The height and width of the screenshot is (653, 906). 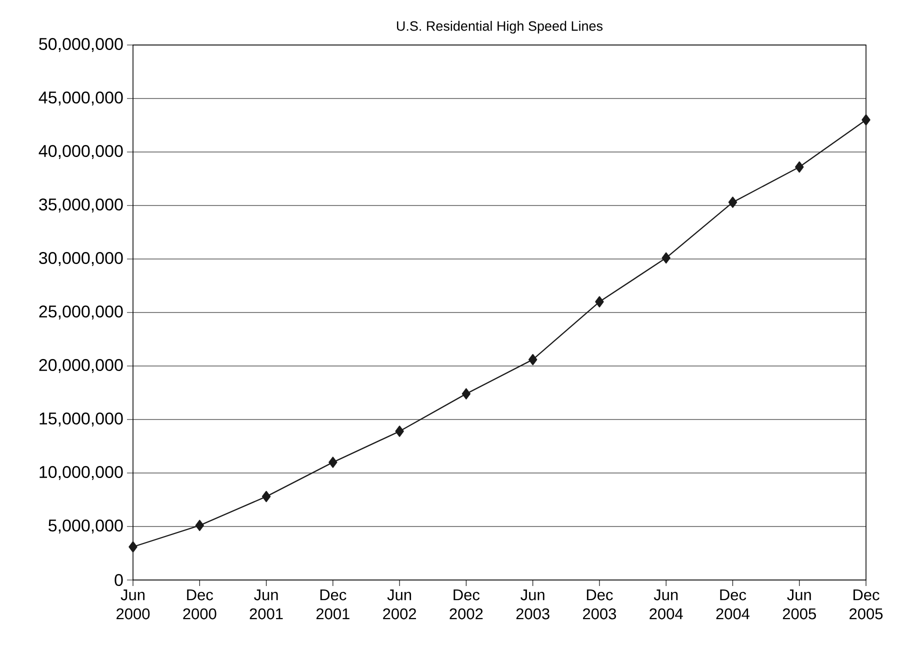 I want to click on x-tick-label: Jun 2004, so click(x=666, y=605).